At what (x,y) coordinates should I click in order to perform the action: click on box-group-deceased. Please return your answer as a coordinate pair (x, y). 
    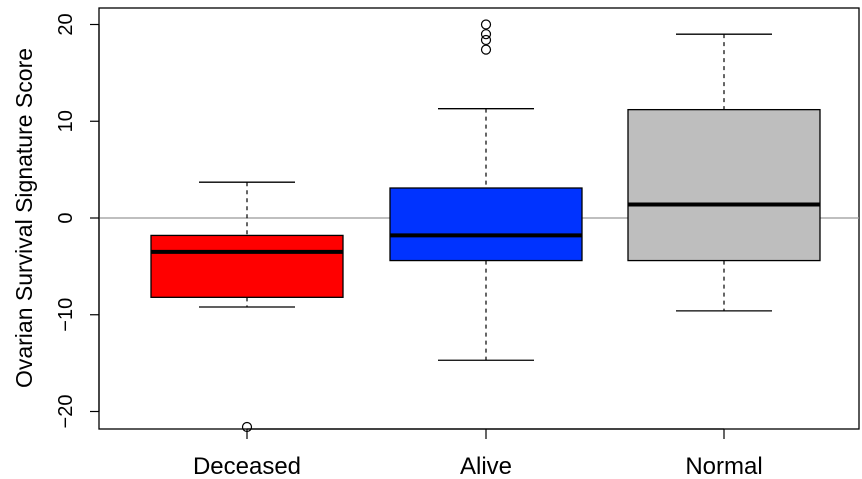
    Looking at the image, I should click on (247, 307).